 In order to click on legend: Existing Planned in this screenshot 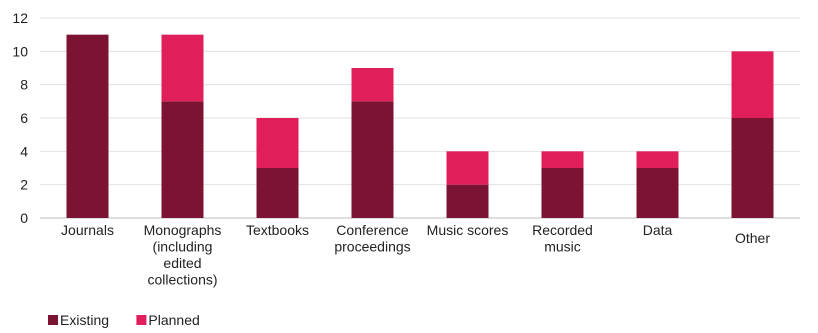, I will do `click(124, 320)`.